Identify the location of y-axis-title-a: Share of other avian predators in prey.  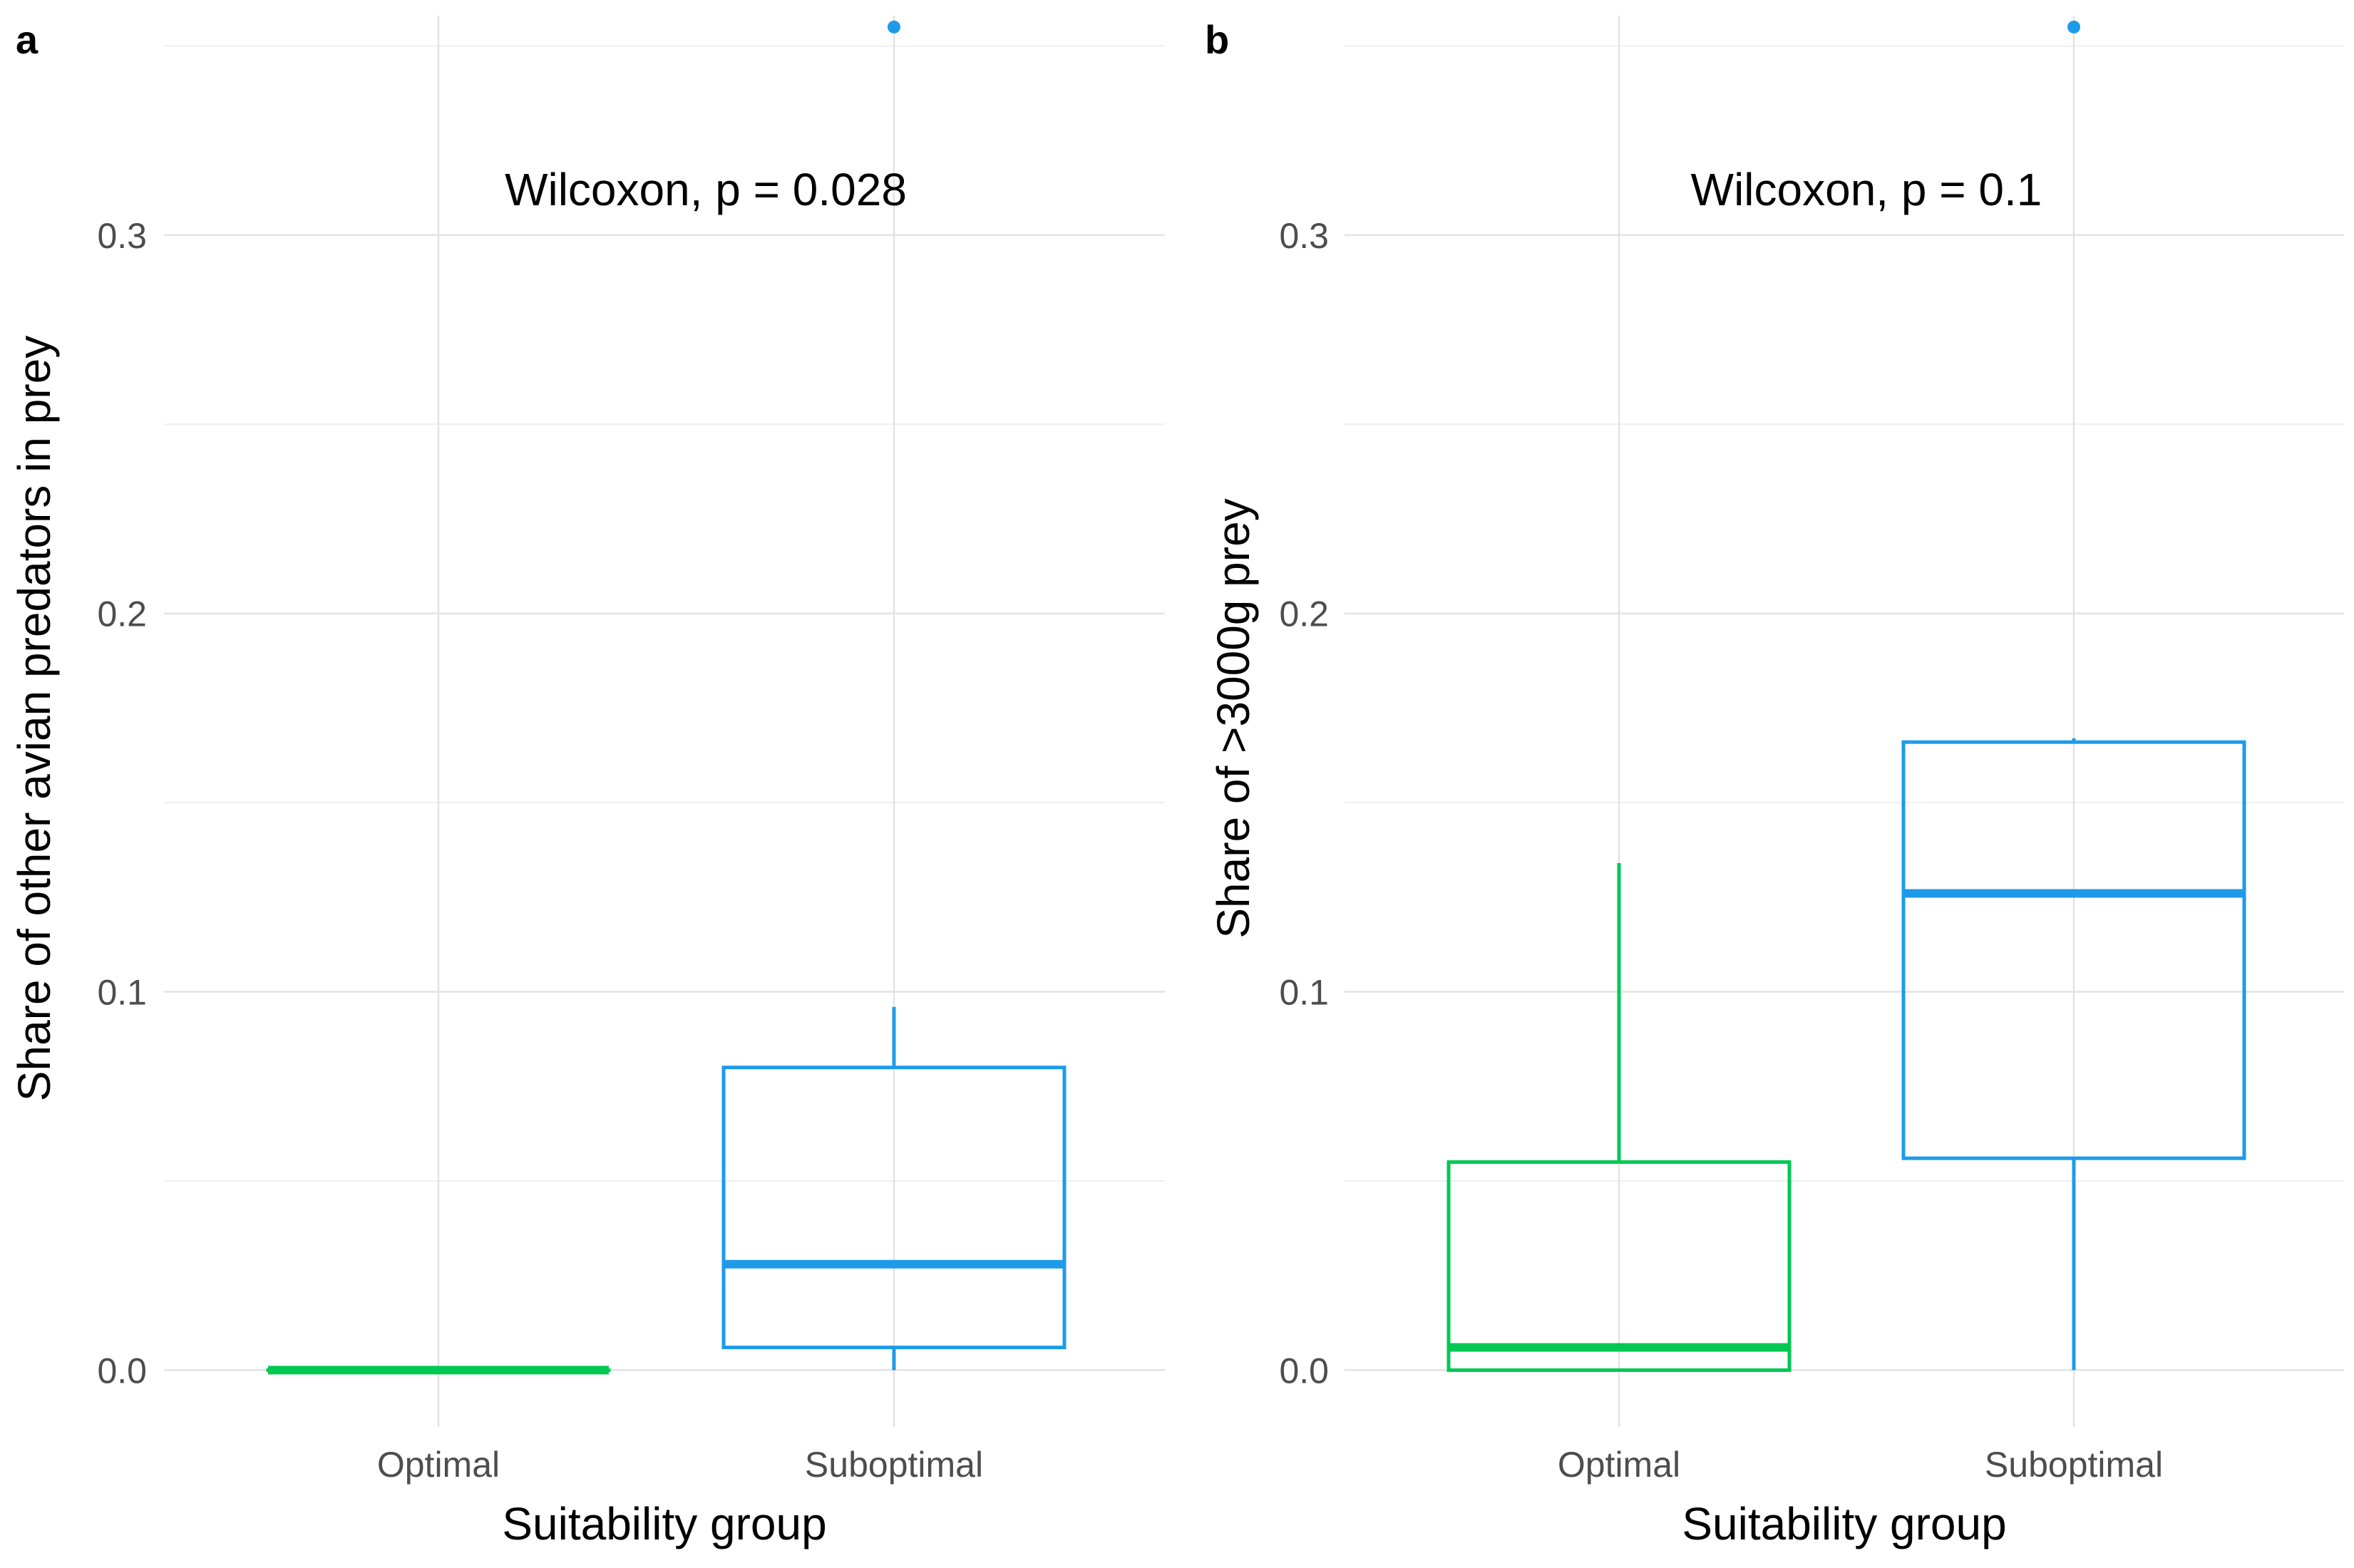
(34, 719).